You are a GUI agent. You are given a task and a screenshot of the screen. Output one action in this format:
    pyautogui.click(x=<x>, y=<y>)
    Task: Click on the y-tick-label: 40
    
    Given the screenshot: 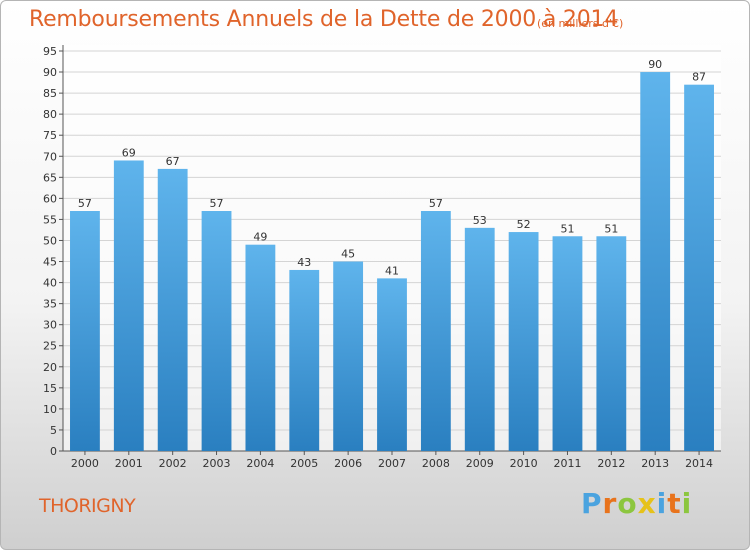 What is the action you would take?
    pyautogui.click(x=50, y=283)
    